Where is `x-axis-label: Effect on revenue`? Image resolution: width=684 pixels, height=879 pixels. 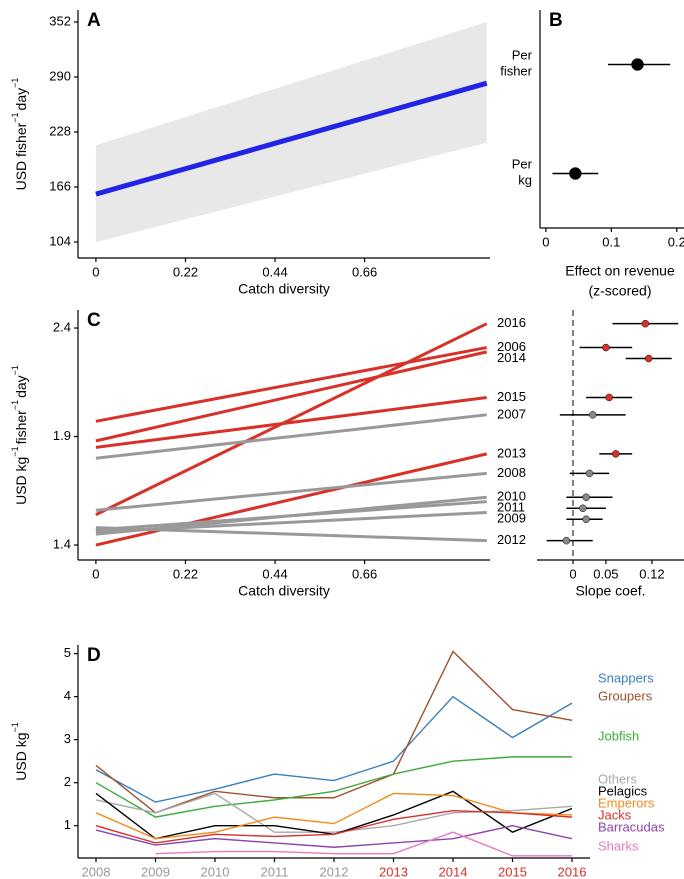
x-axis-label: Effect on revenue is located at coordinates (620, 271).